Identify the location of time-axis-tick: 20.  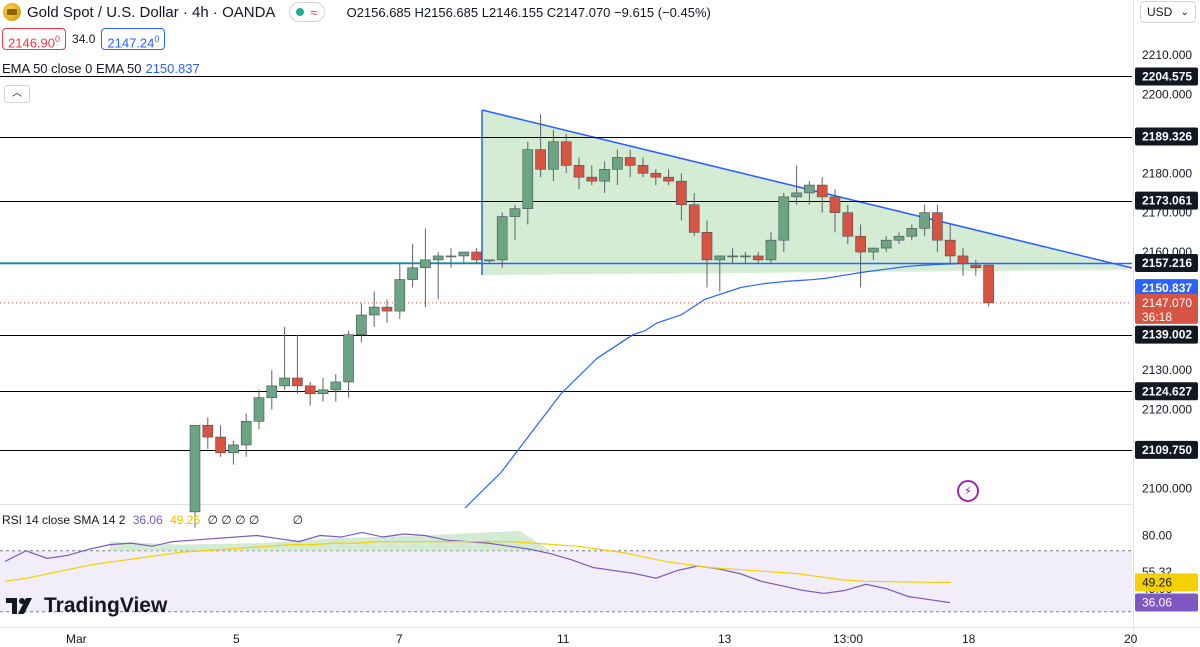
(1131, 639).